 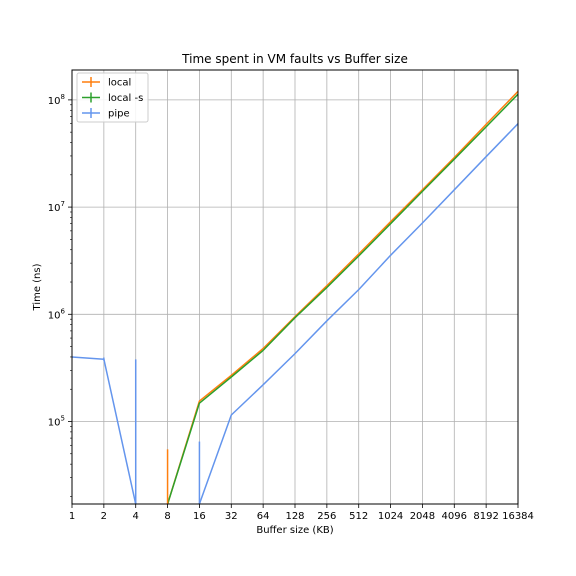 I want to click on x-tick-label: 64, so click(x=263, y=516).